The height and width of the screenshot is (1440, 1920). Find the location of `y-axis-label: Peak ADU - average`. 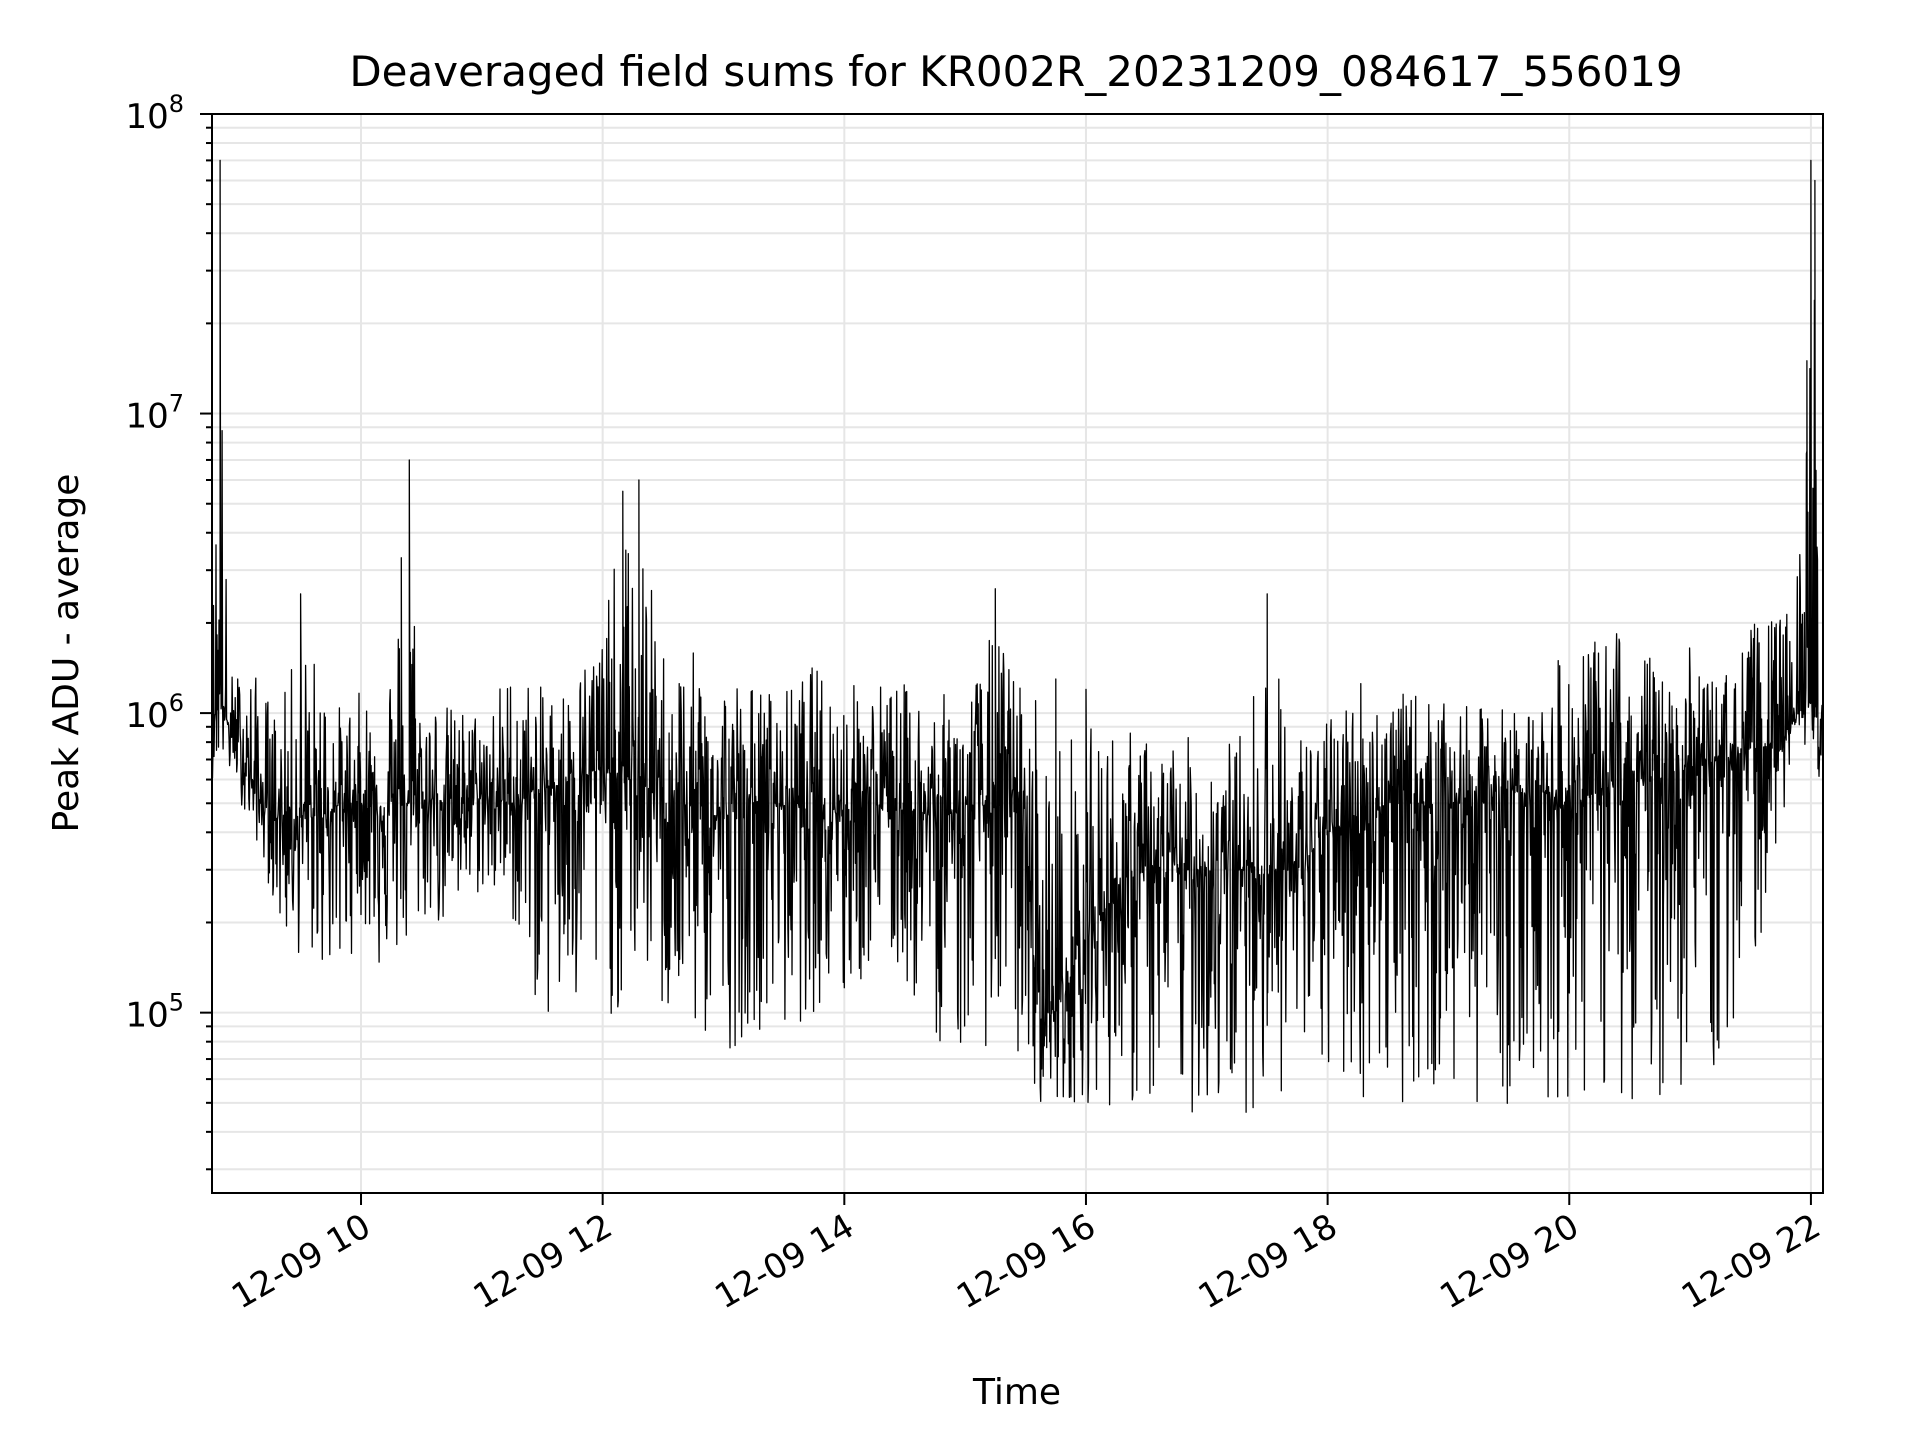

y-axis-label: Peak ADU - average is located at coordinates (66, 653).